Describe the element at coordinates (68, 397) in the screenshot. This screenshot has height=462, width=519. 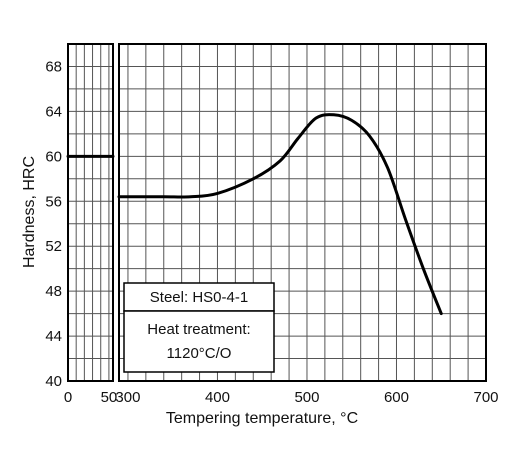
I see `x-tick-label-left: 0` at that location.